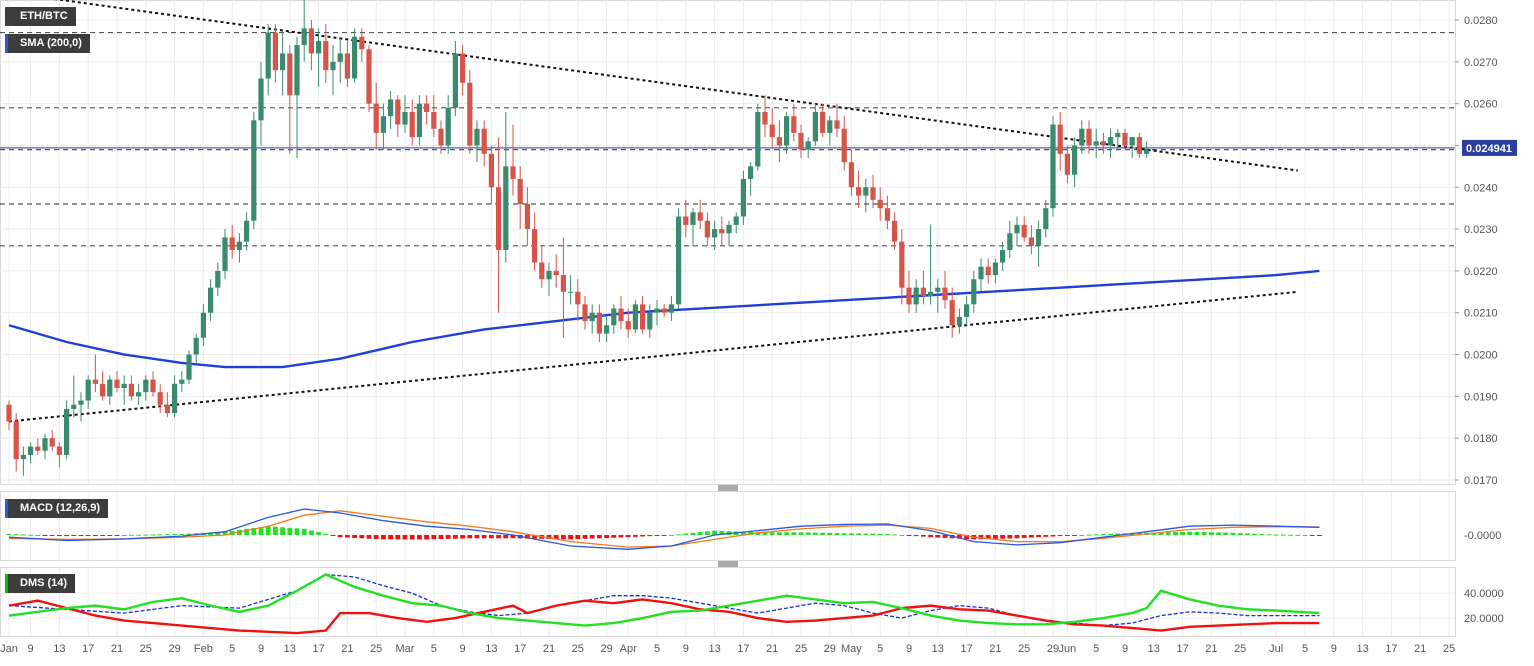  What do you see at coordinates (1481, 21) in the screenshot?
I see `price-tick-label: 0.0280` at bounding box center [1481, 21].